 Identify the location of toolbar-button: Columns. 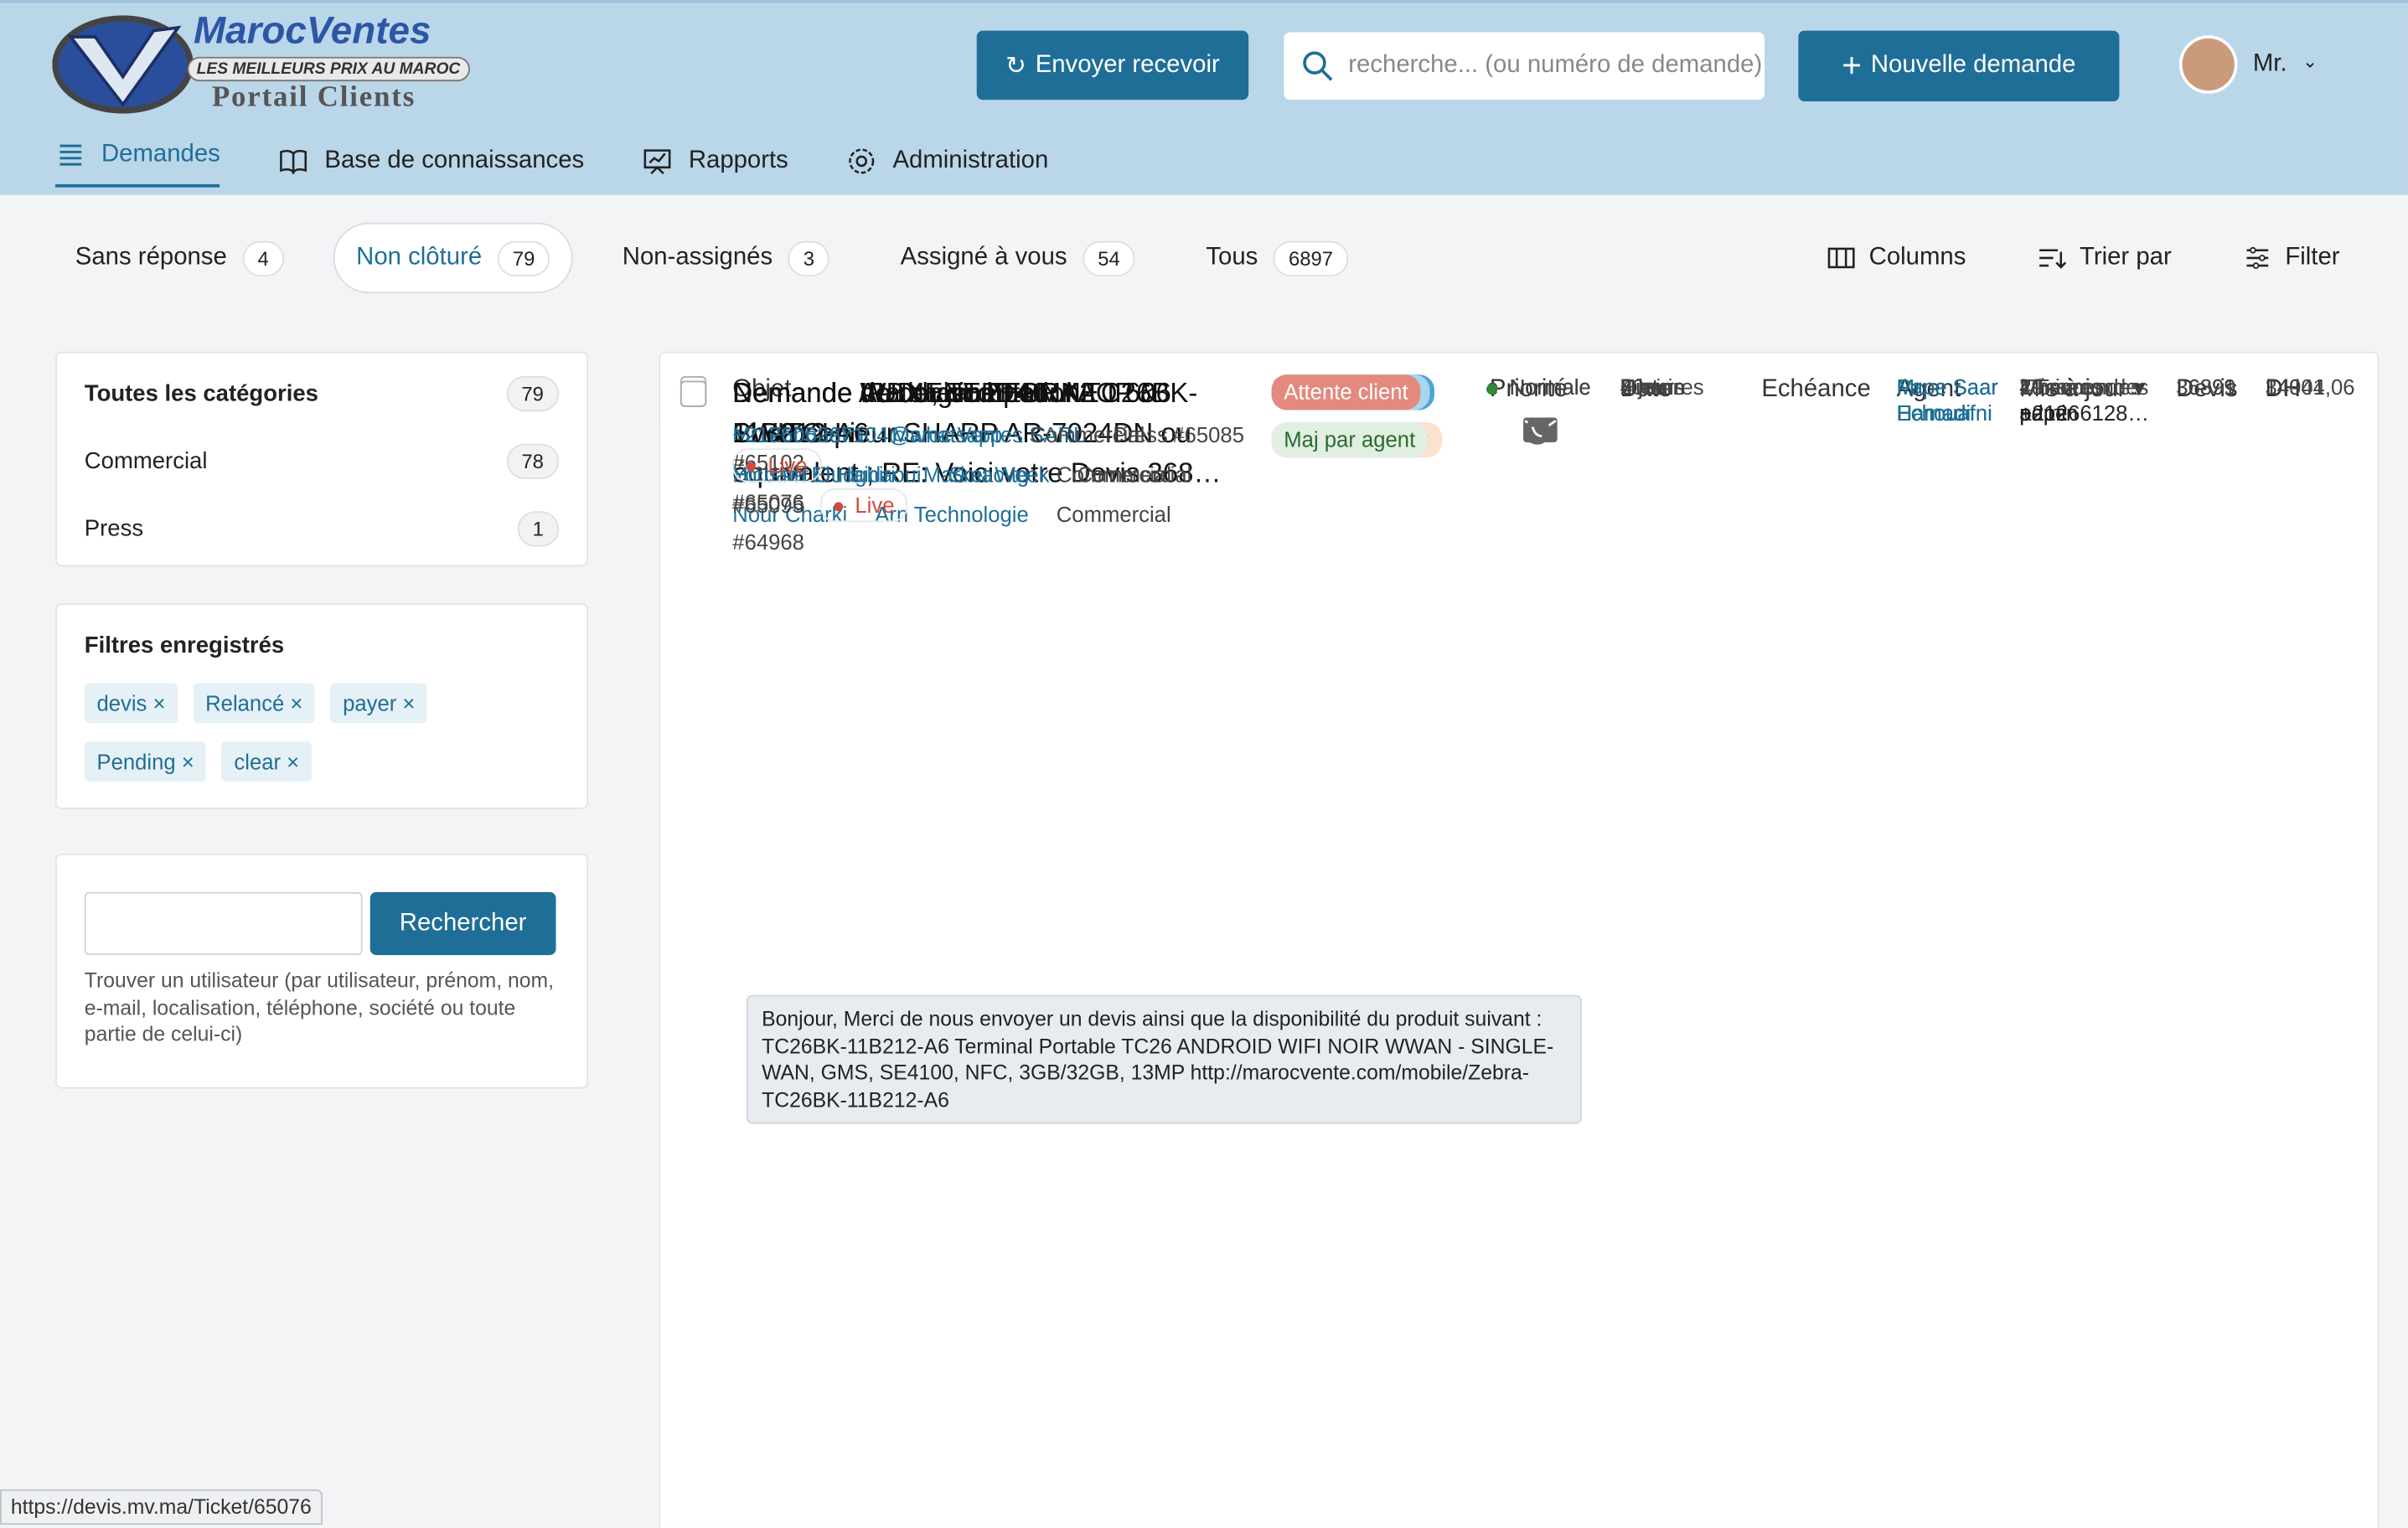
(1896, 258).